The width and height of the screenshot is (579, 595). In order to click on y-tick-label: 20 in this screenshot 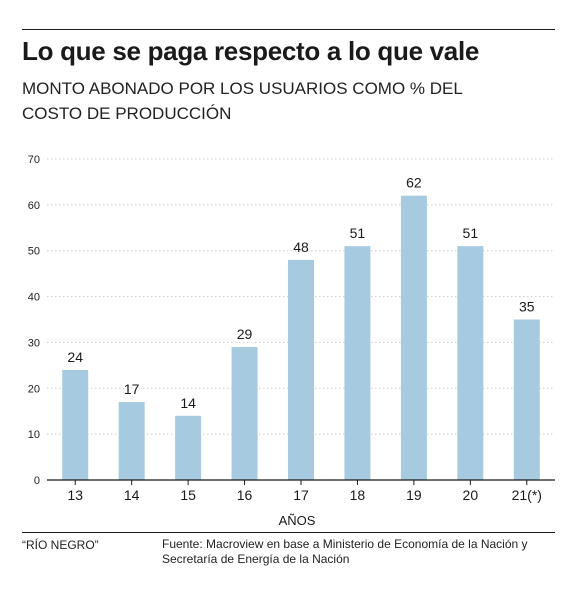, I will do `click(34, 389)`.